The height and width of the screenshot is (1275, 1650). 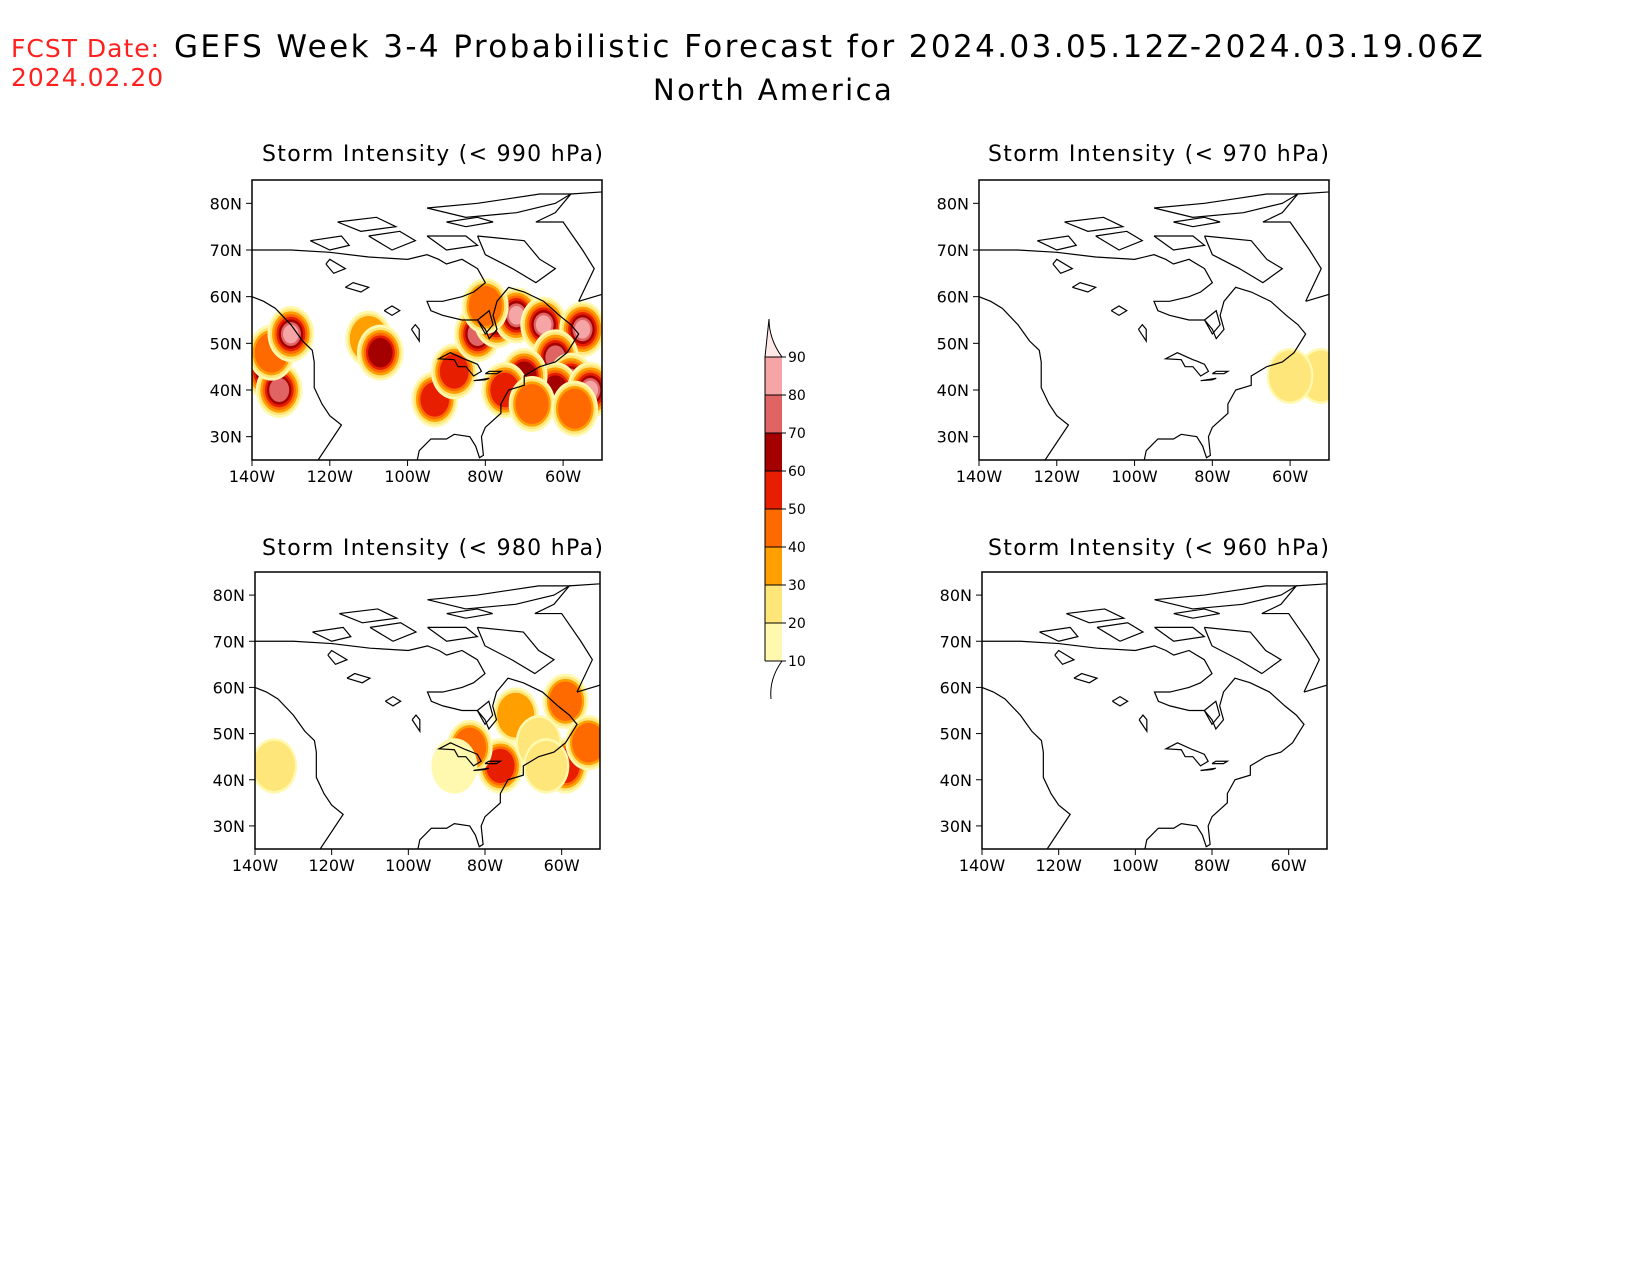 I want to click on panel-title-980: Storm Intensity (< 980 hPa), so click(x=433, y=548).